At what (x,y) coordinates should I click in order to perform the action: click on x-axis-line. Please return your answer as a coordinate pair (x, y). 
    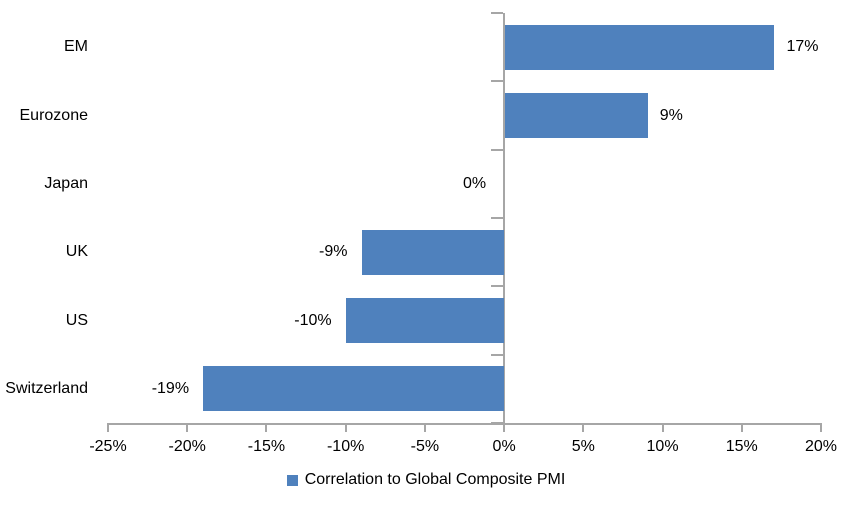
    Looking at the image, I should click on (464, 424).